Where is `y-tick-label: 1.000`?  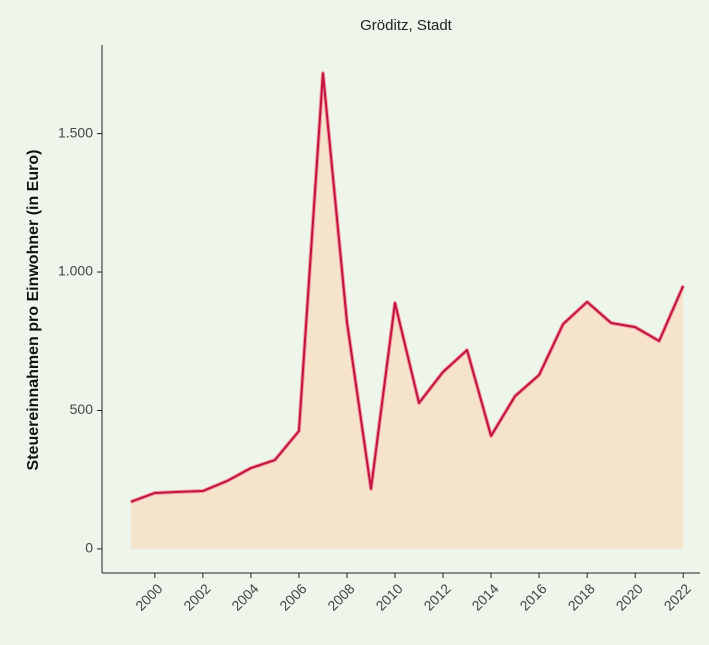 y-tick-label: 1.000 is located at coordinates (75, 271).